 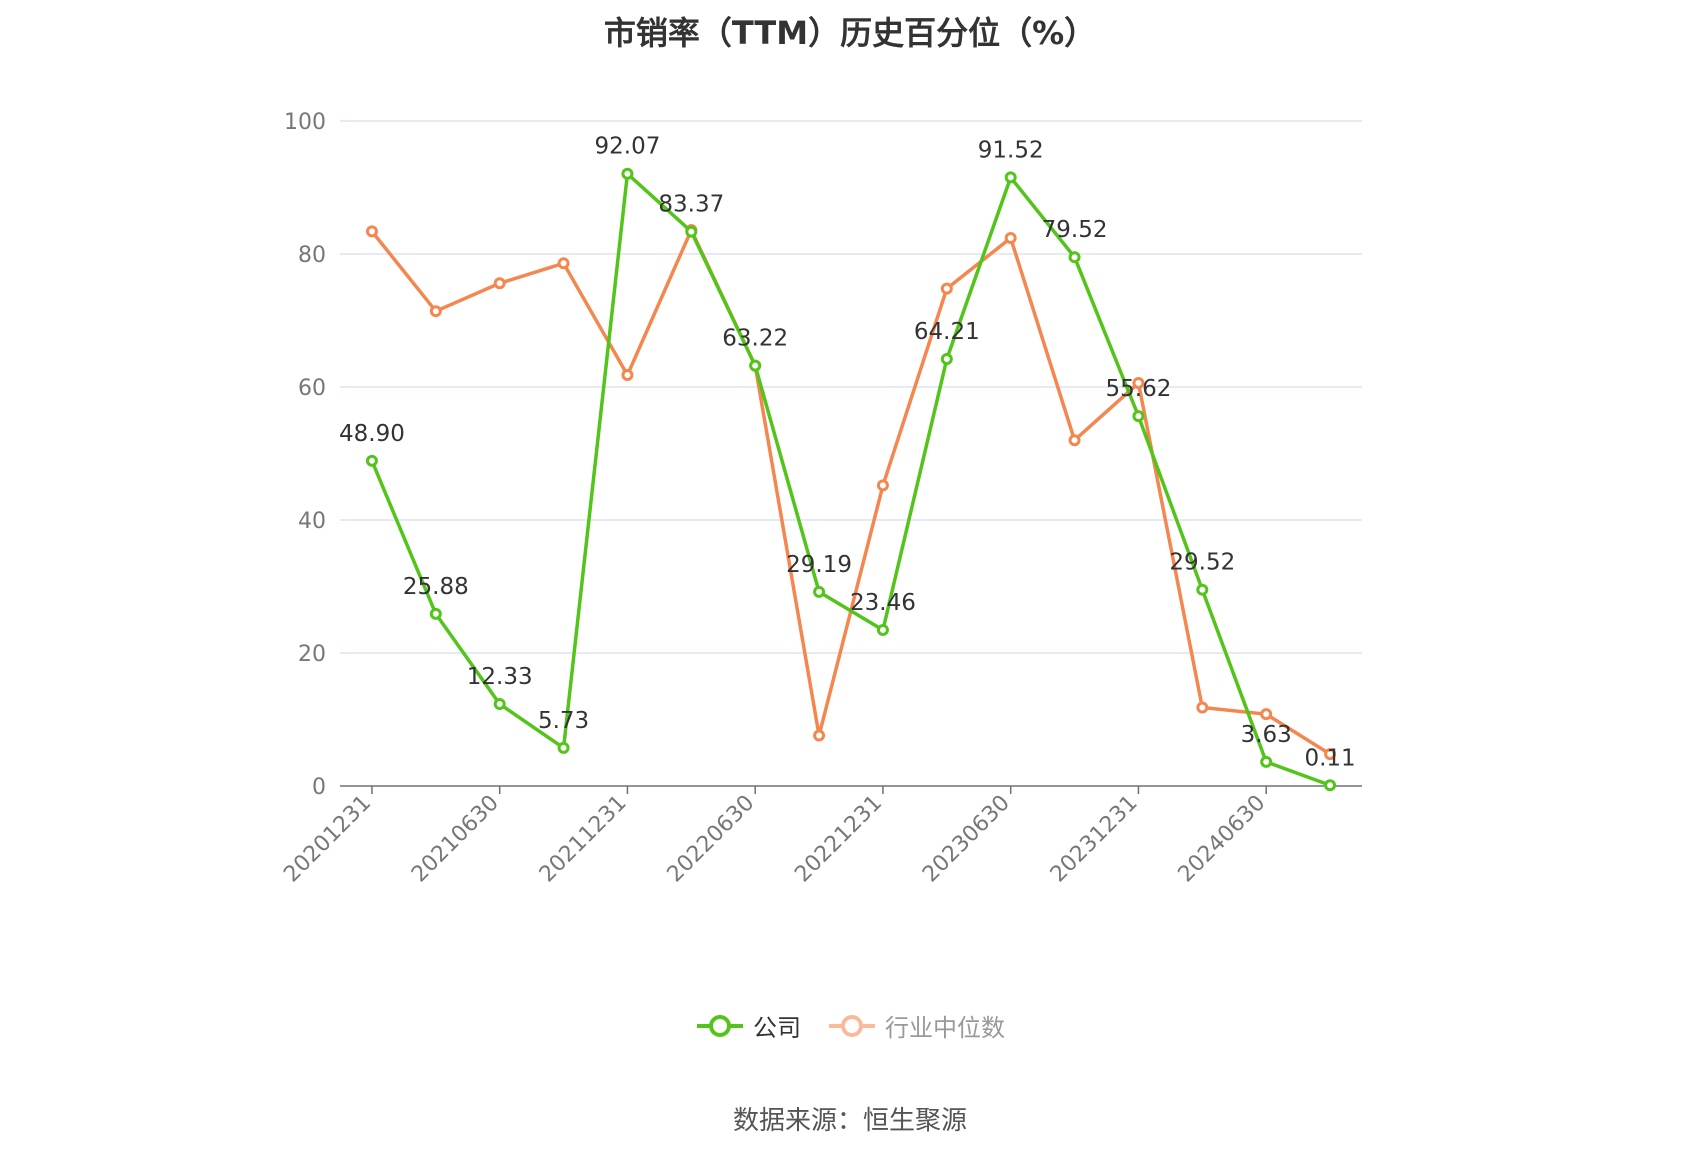 What do you see at coordinates (883, 603) in the screenshot?
I see `data-label: 23.46` at bounding box center [883, 603].